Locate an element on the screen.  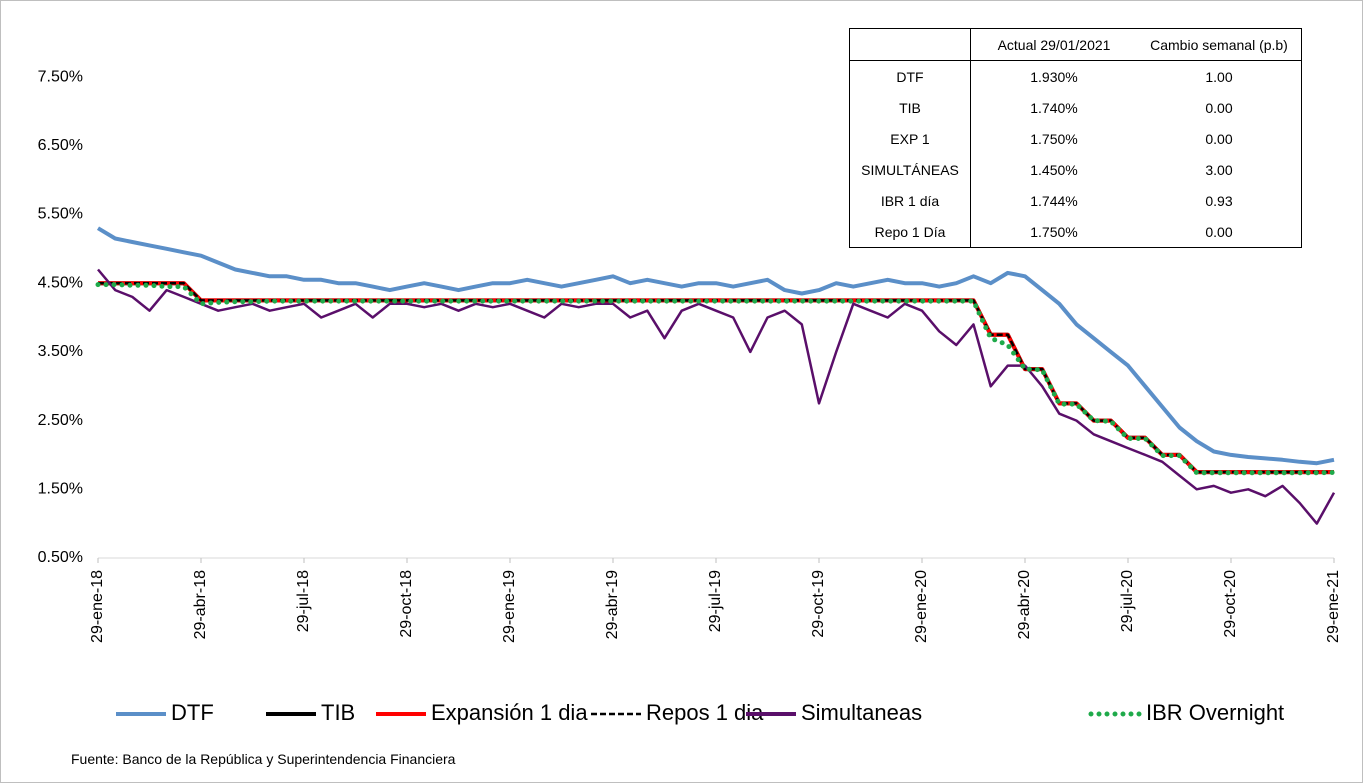
legend-label: Simultaneas is located at coordinates (861, 712).